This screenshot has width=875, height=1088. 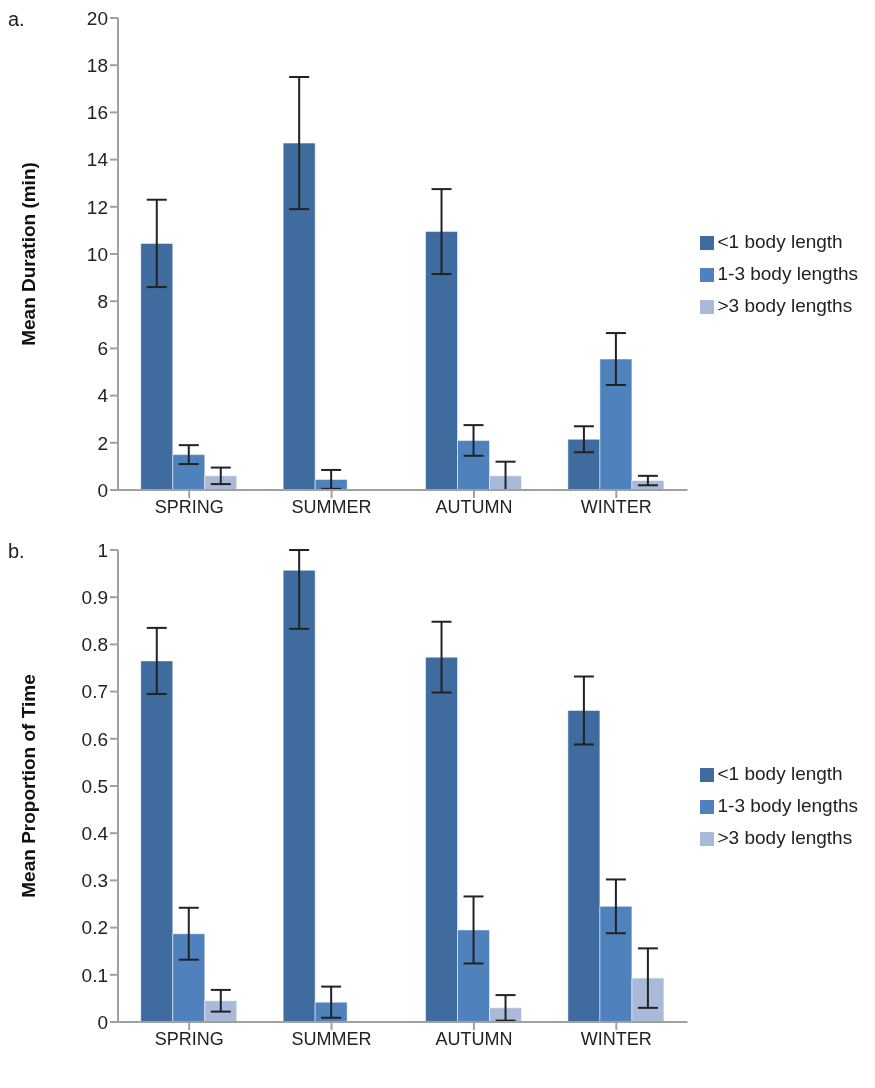 What do you see at coordinates (16, 551) in the screenshot?
I see `chart-title: b.` at bounding box center [16, 551].